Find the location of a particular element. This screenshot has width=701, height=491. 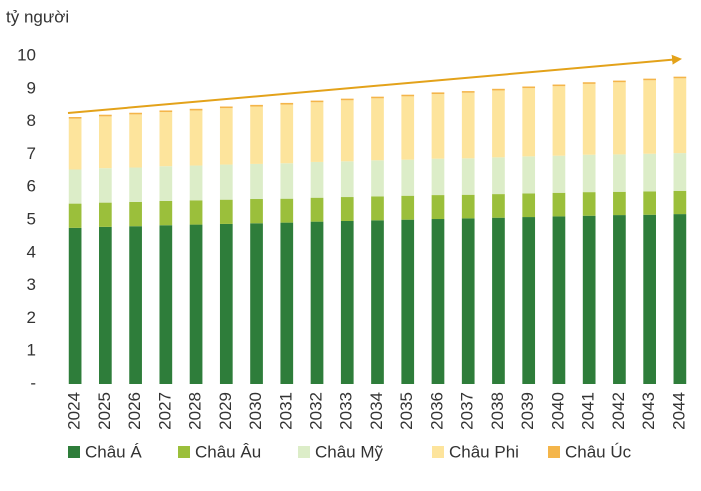

x-tick-label: 2030 is located at coordinates (255, 411).